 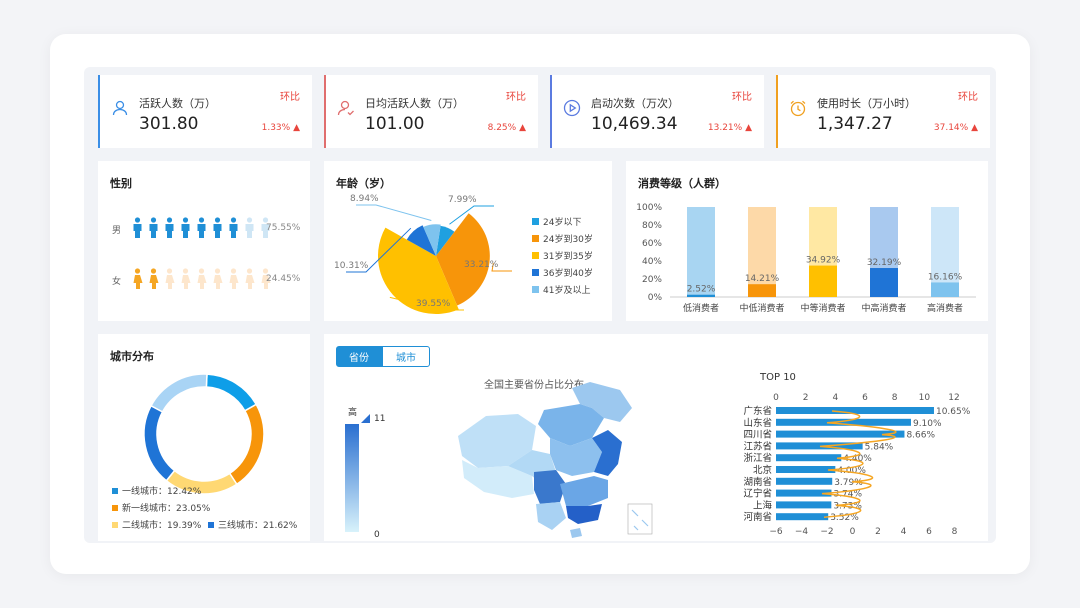 I want to click on top10-top-tick: 10, so click(x=925, y=398).